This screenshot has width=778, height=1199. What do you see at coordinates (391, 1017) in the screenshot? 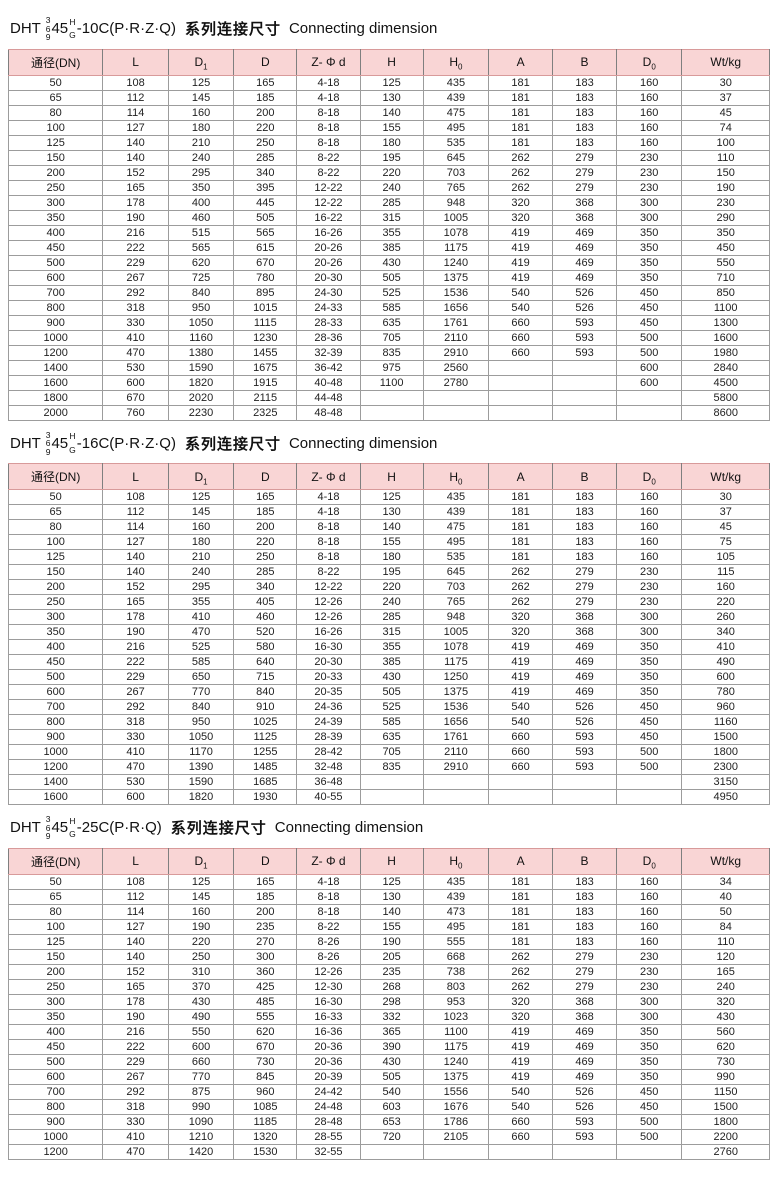
I see `table-cell: 332` at bounding box center [391, 1017].